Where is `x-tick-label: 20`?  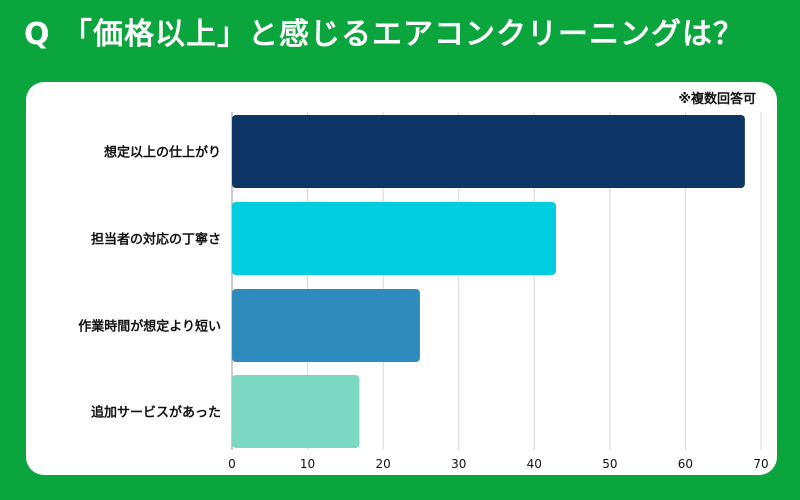 x-tick-label: 20 is located at coordinates (383, 464).